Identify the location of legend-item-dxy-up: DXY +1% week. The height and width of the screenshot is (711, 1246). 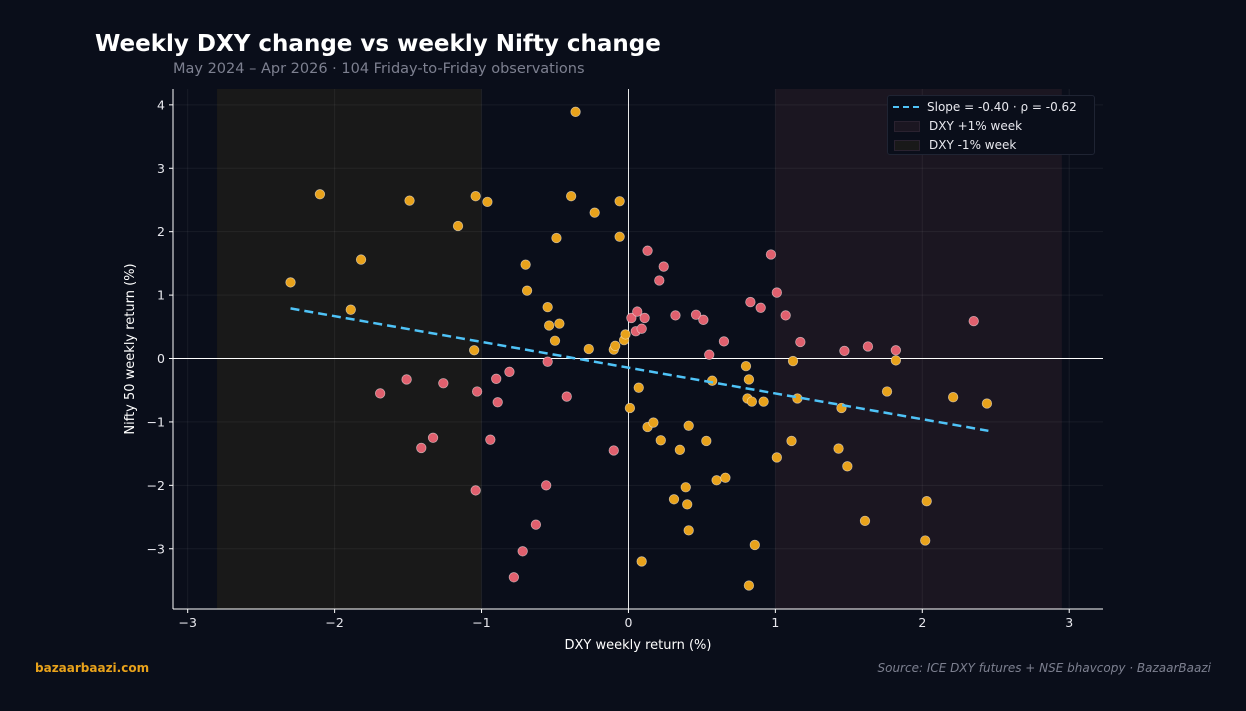
(955, 126).